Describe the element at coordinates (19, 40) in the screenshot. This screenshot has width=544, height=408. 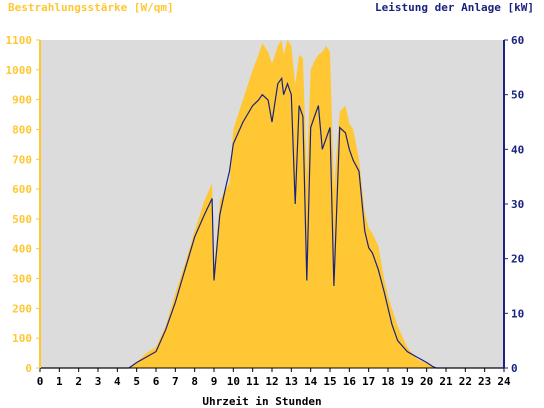
I see `y-left-tick-label: 1100` at that location.